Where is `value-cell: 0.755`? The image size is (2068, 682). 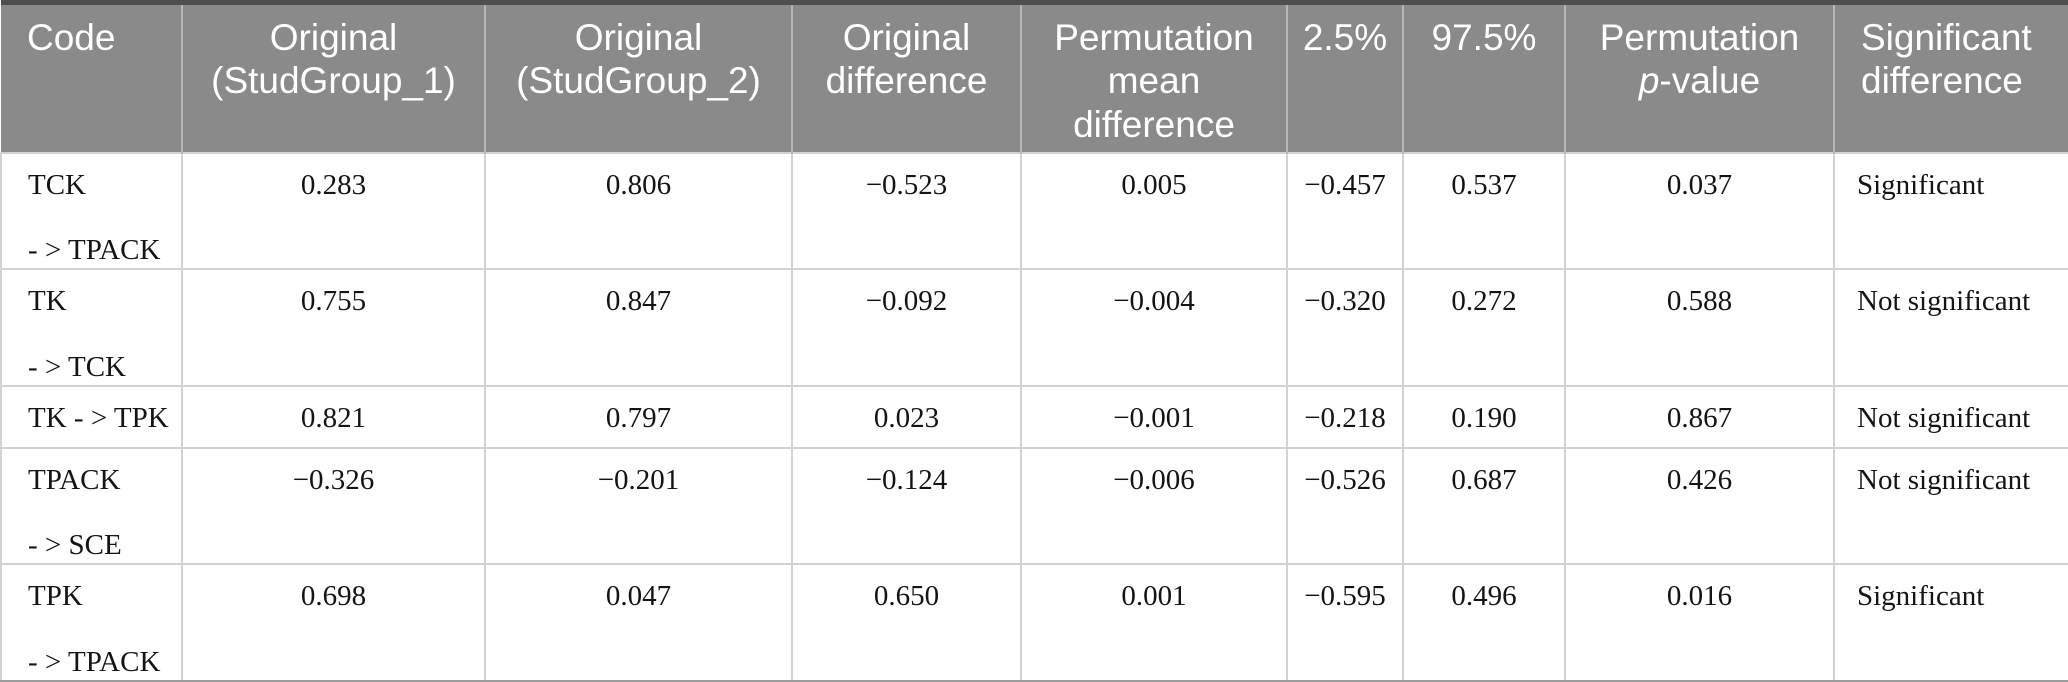 value-cell: 0.755 is located at coordinates (333, 327).